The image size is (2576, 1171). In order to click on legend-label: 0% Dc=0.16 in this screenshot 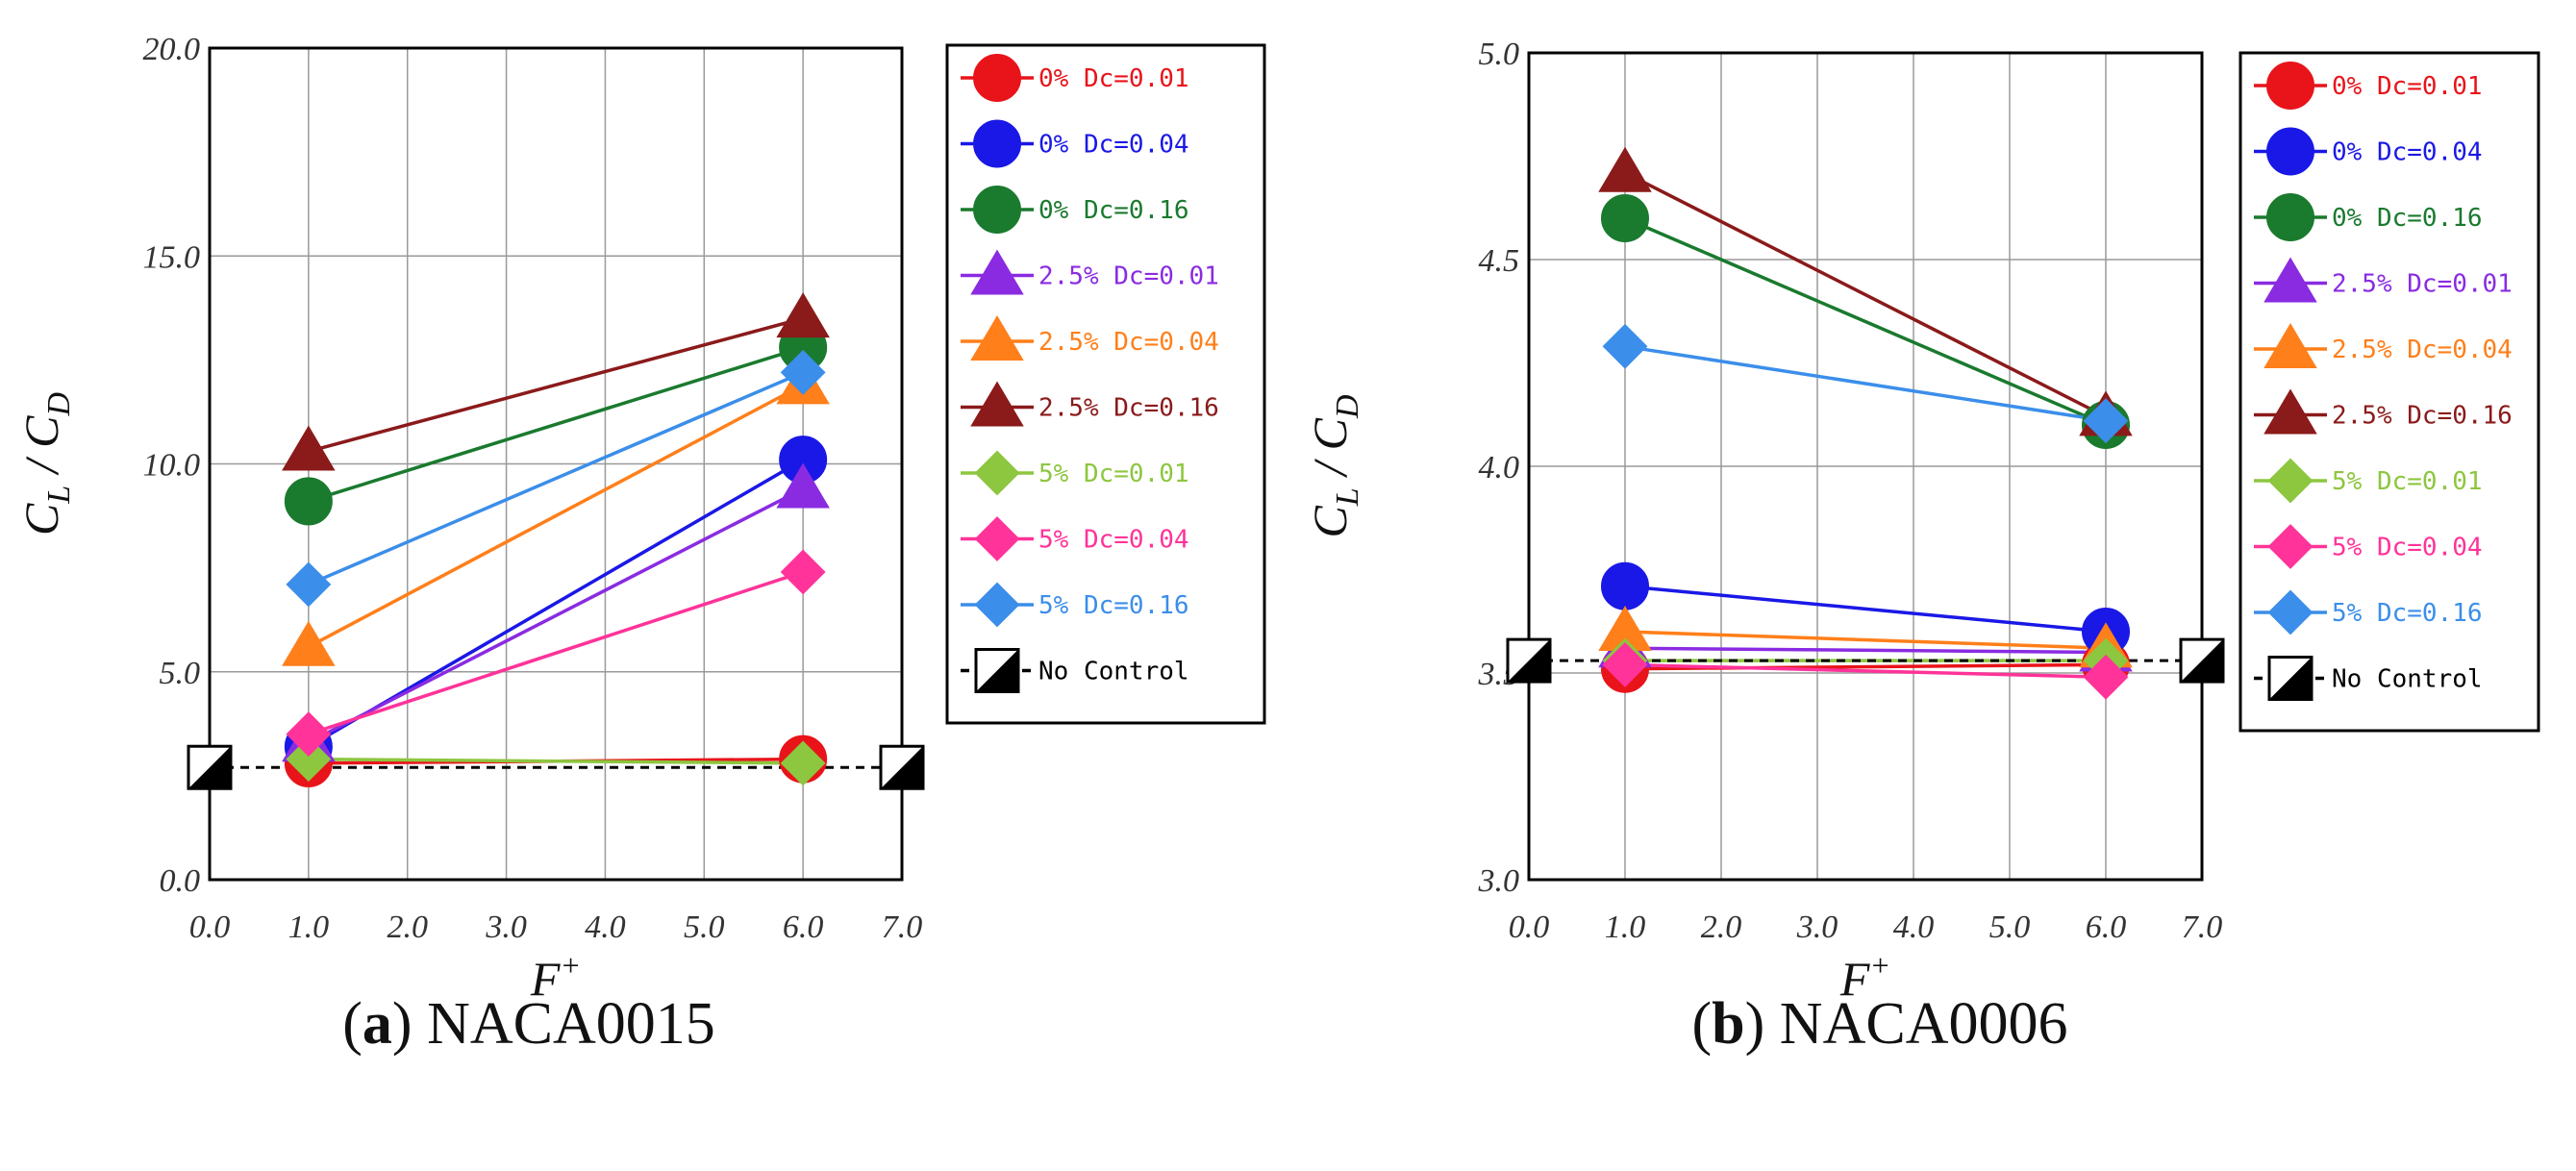, I will do `click(1113, 210)`.